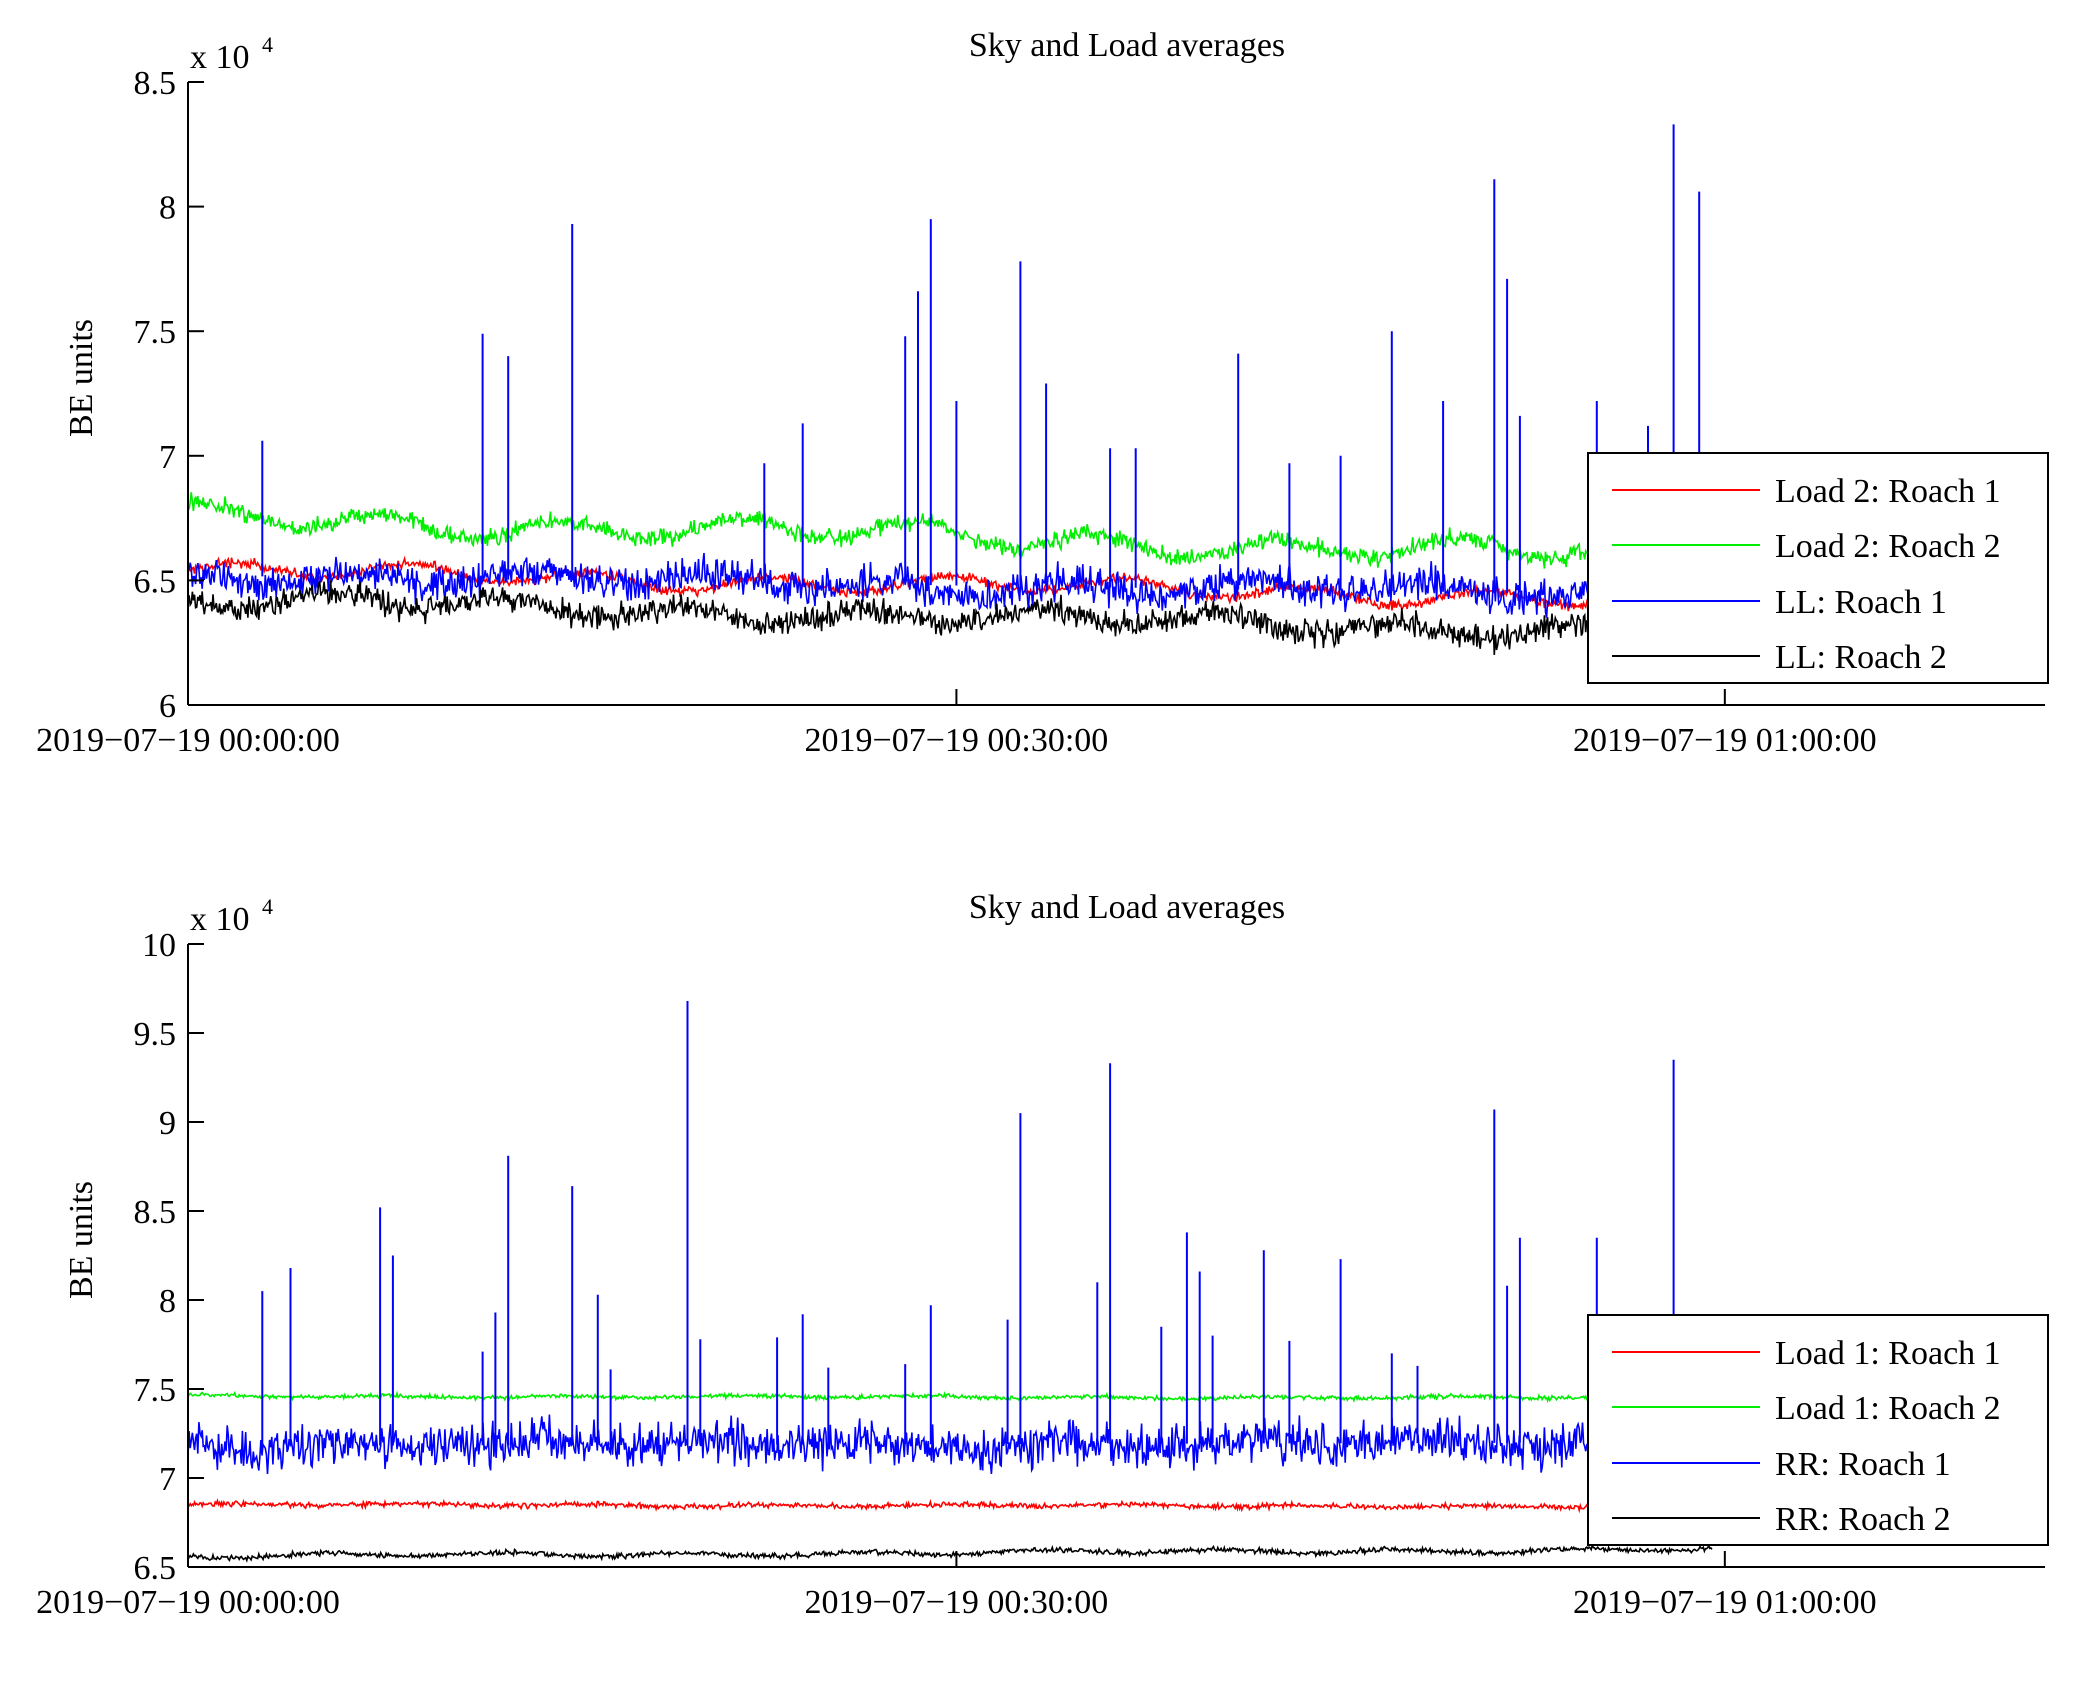 The image size is (2075, 1683). Describe the element at coordinates (155, 581) in the screenshot. I see `top-chart-y-tick-label-1: 6.5` at that location.